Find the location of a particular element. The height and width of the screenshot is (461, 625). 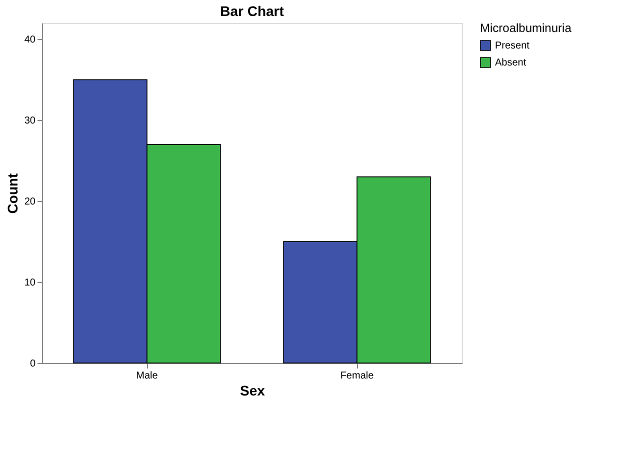

x-tick-label: Male is located at coordinates (147, 376).